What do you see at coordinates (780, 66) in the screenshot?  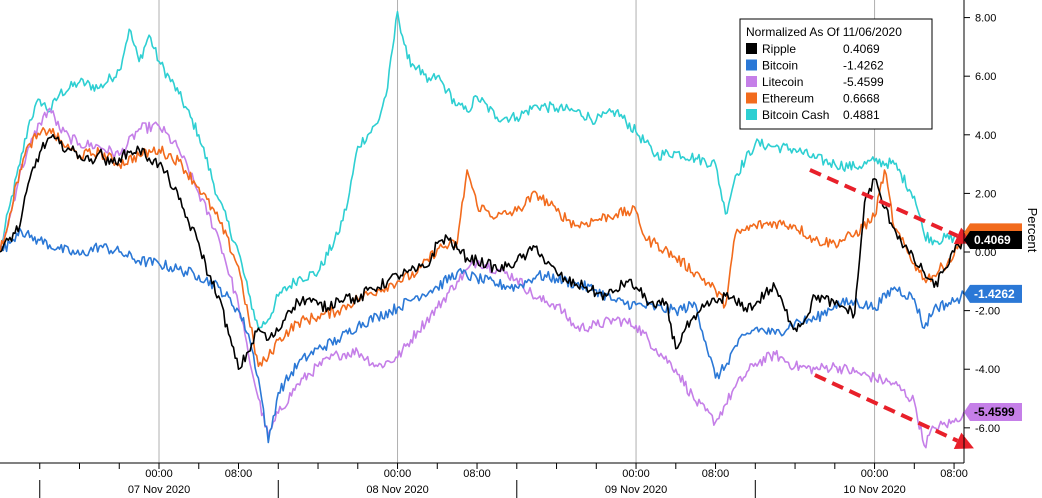 I see `legend-series-name: Bitcoin` at bounding box center [780, 66].